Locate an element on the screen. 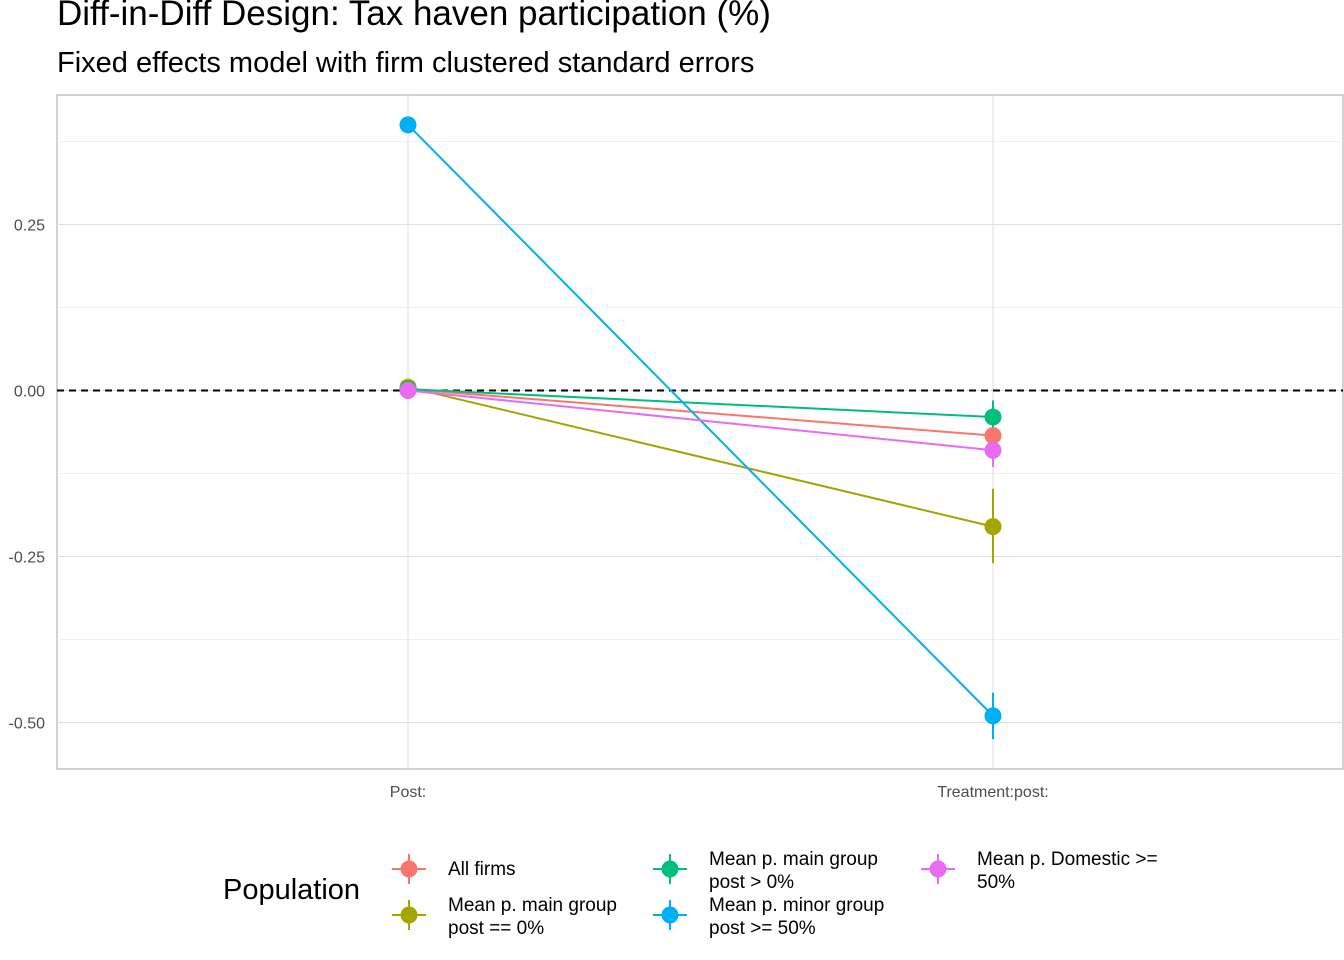 Image resolution: width=1344 pixels, height=960 pixels. legend-key-minor-group is located at coordinates (670, 915).